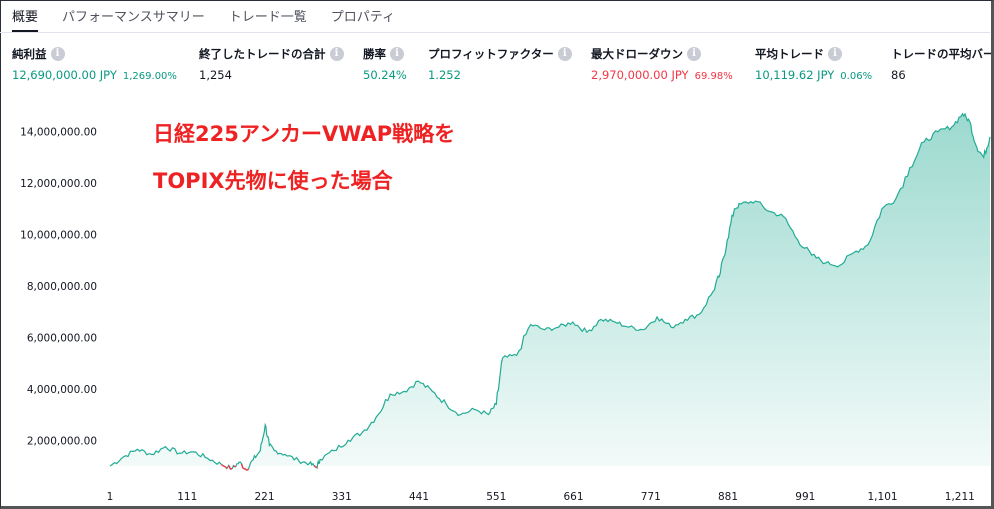 The image size is (994, 509). What do you see at coordinates (269, 467) in the screenshot?
I see `drawdown-marks` at bounding box center [269, 467].